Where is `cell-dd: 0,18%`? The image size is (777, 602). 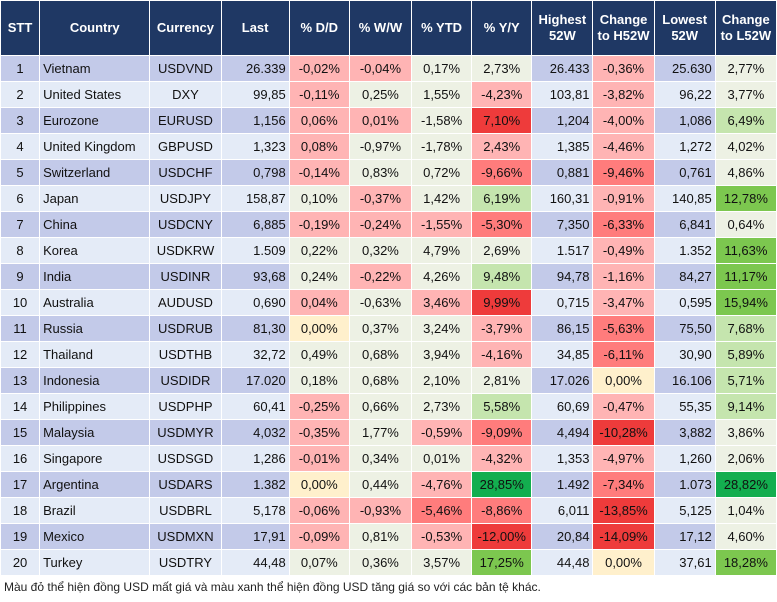
cell-dd: 0,18% is located at coordinates (319, 380).